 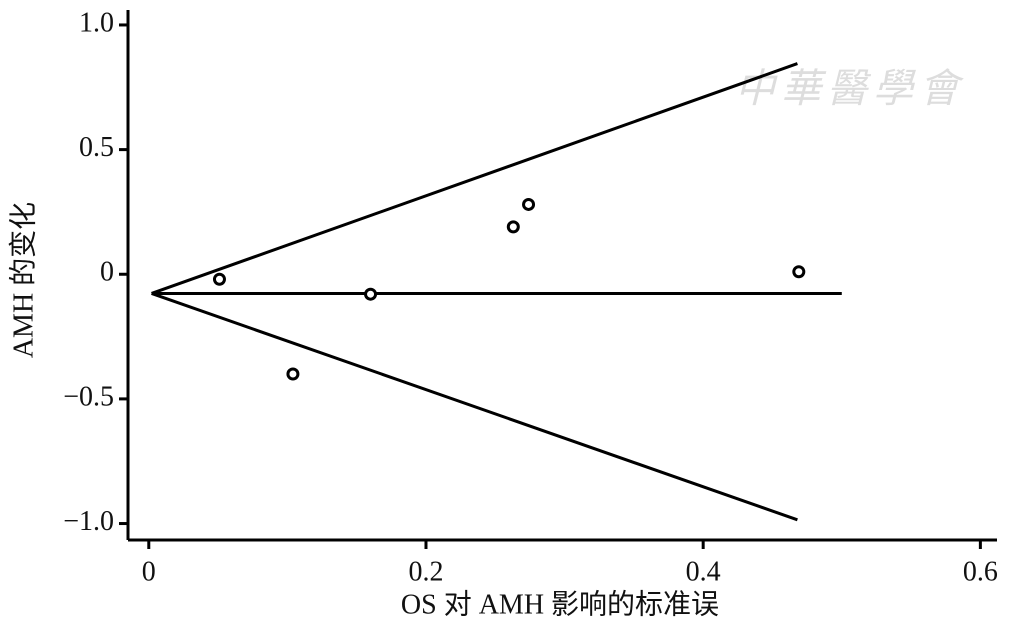 I want to click on x-tick-label: 0.6, so click(x=980, y=571).